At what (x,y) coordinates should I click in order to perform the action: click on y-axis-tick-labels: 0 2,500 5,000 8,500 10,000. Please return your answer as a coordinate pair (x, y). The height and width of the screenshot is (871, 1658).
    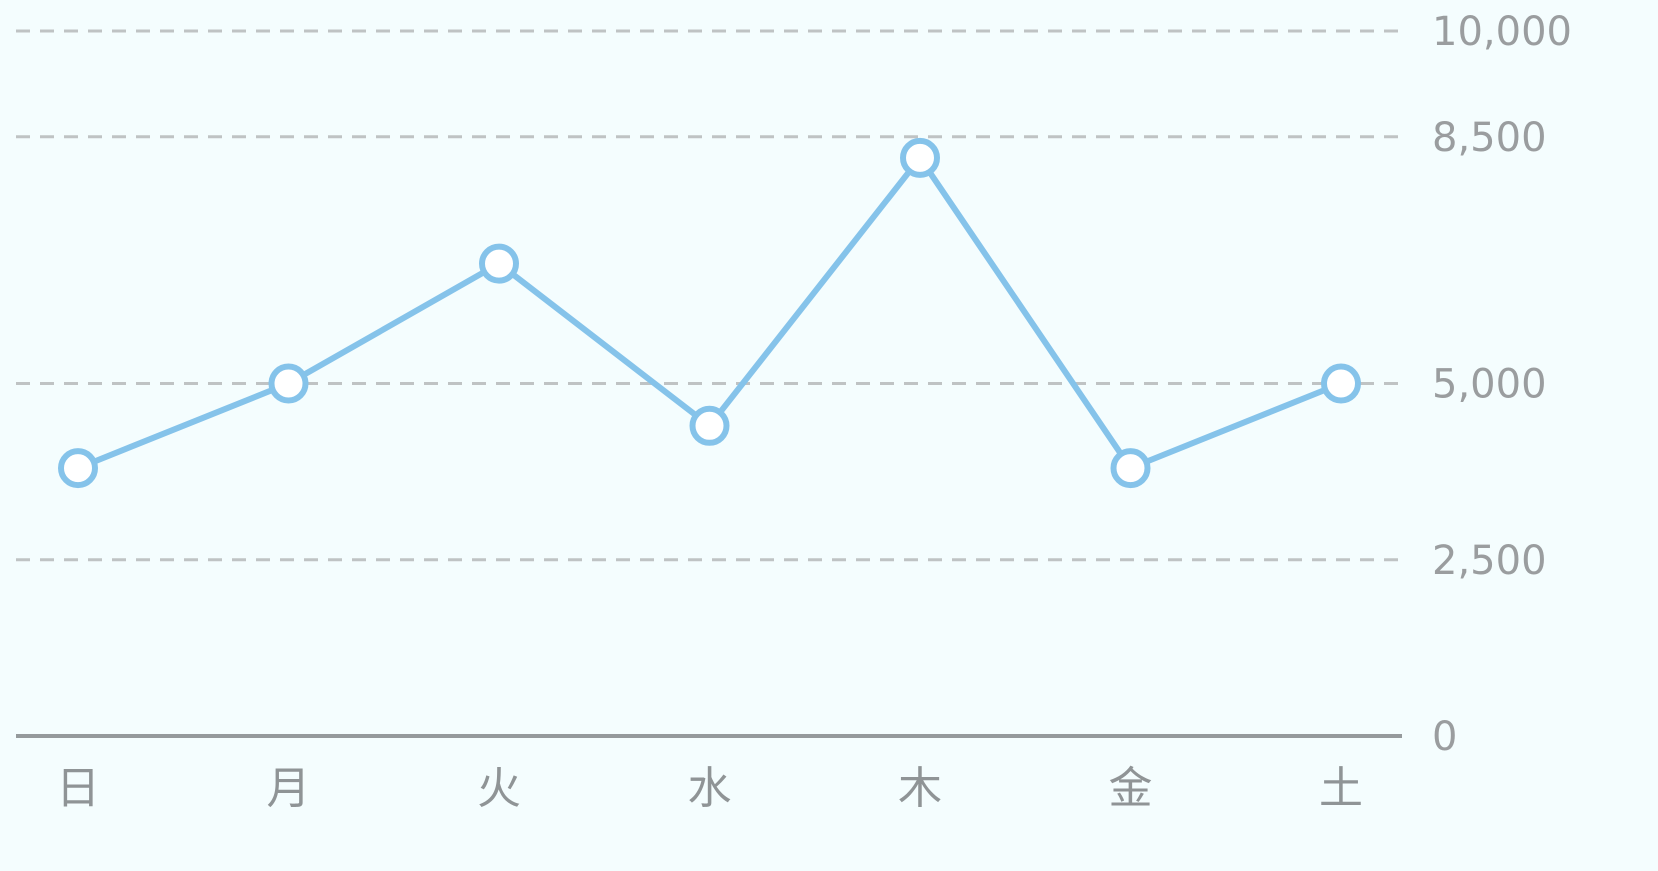
    Looking at the image, I should click on (1502, 384).